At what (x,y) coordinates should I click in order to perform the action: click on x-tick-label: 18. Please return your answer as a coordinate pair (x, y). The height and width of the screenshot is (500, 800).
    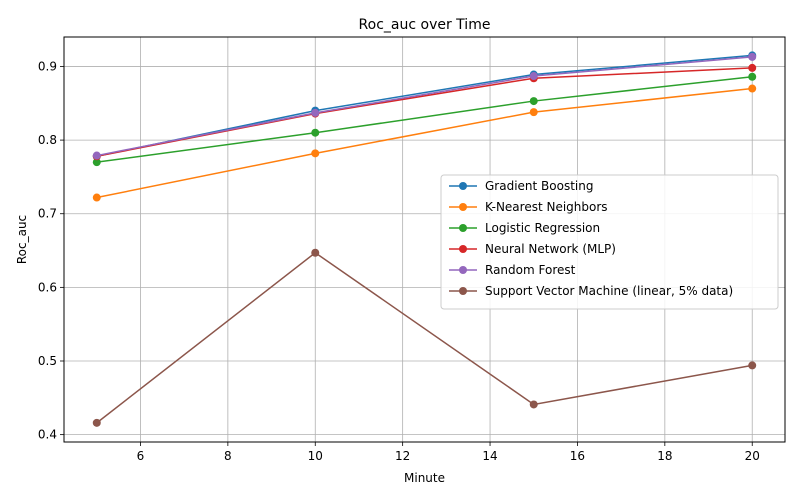
    Looking at the image, I should click on (664, 456).